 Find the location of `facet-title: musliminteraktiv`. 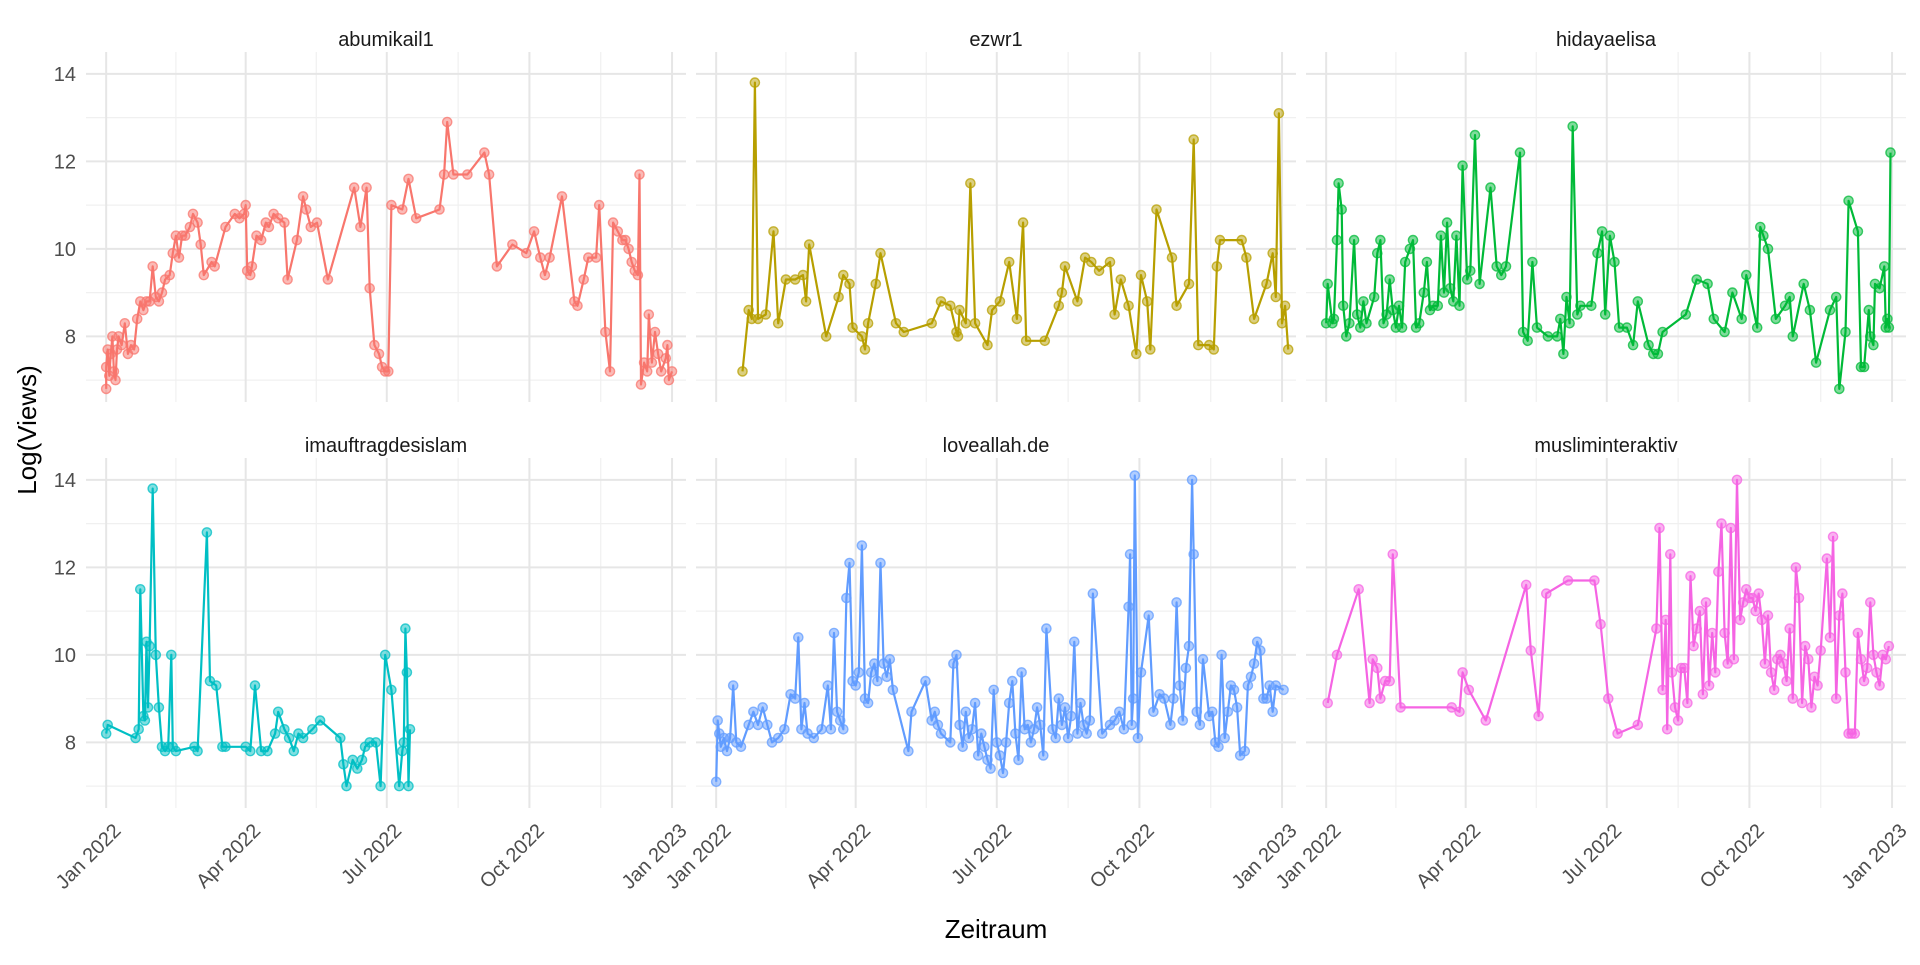

facet-title: musliminteraktiv is located at coordinates (1605, 446).